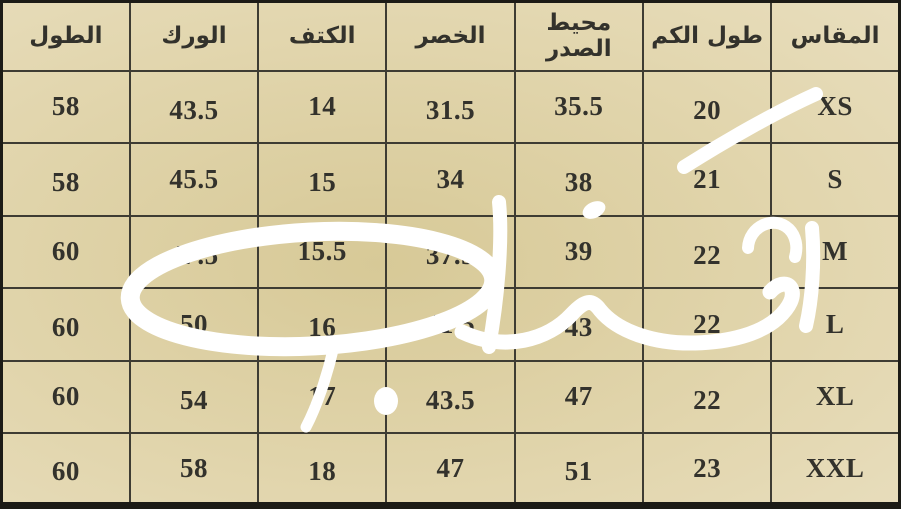 Image resolution: width=901 pixels, height=509 pixels. What do you see at coordinates (194, 324) in the screenshot?
I see `measurement-value-hip: 50` at bounding box center [194, 324].